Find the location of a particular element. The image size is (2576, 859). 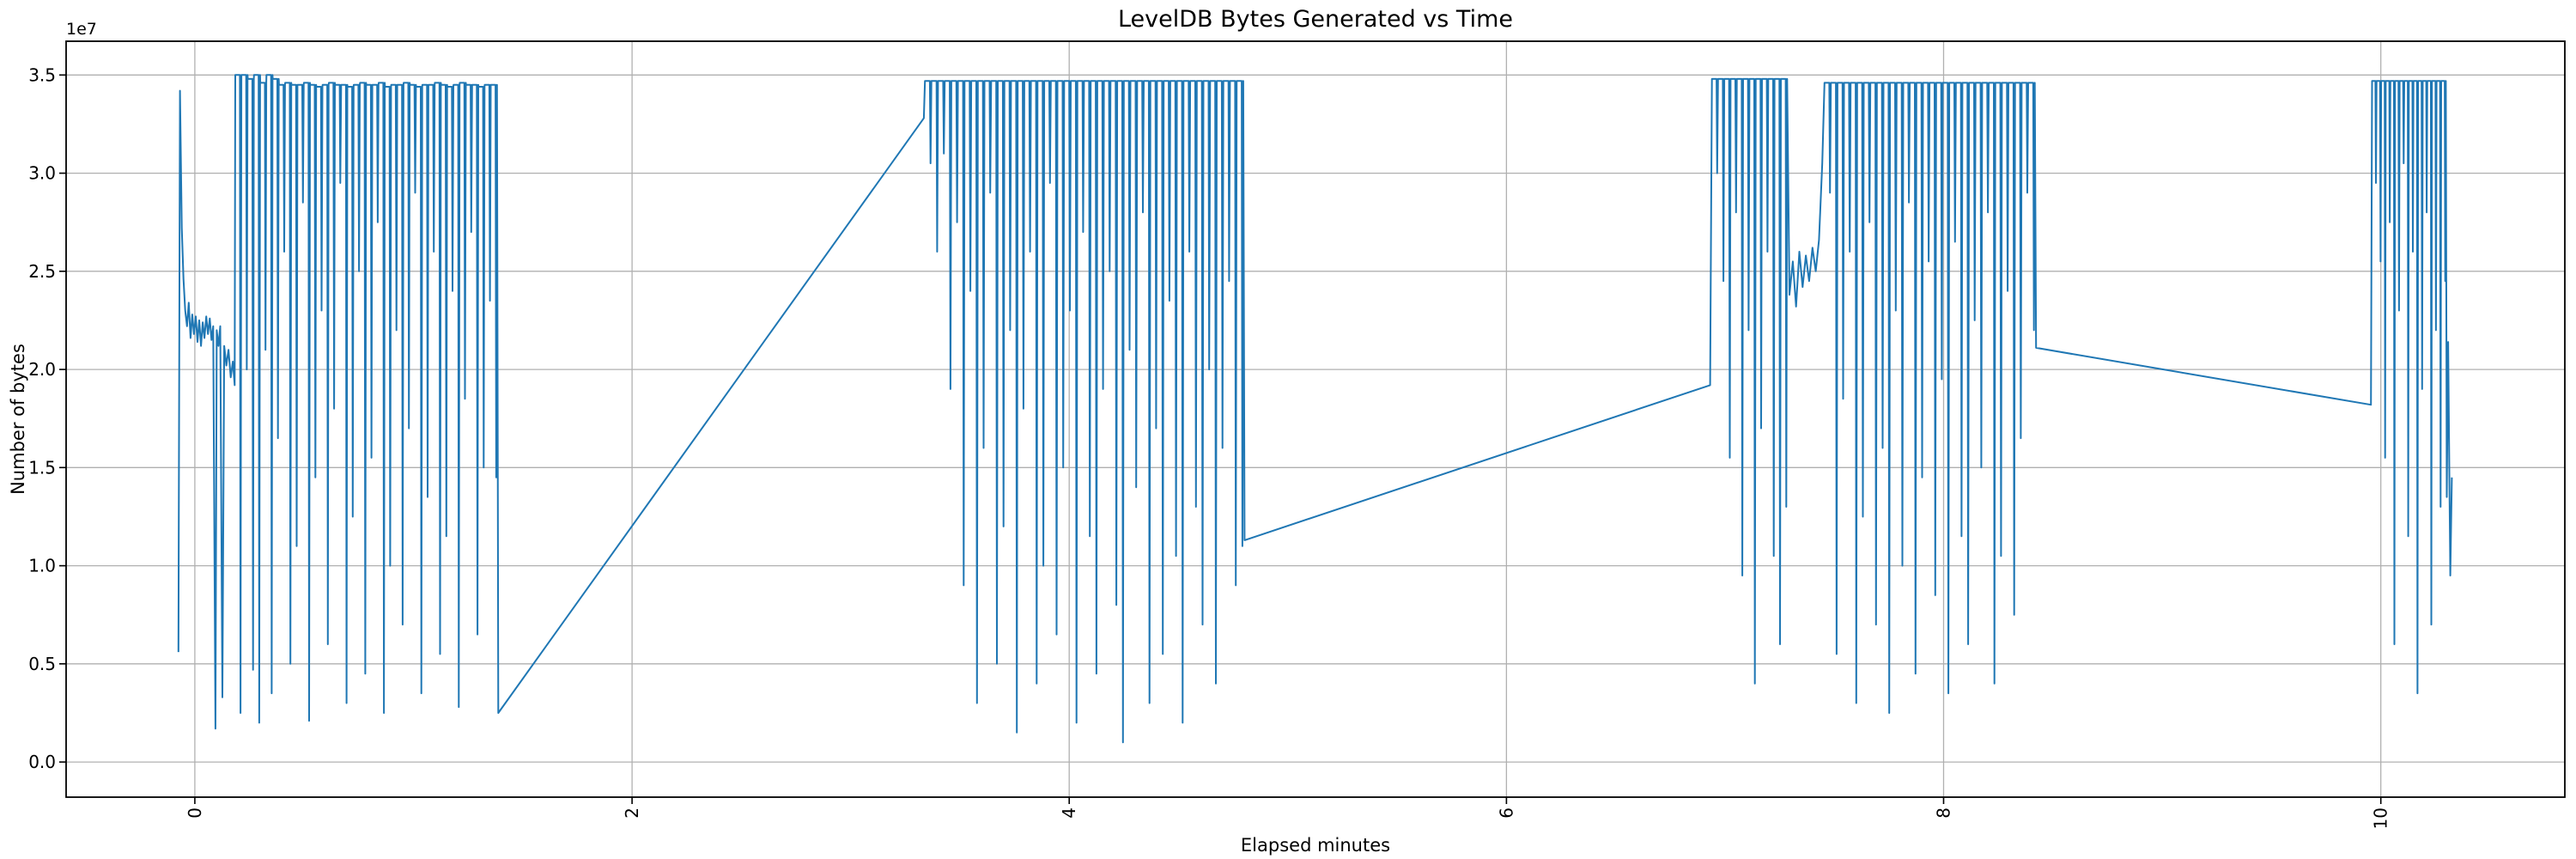

y-tick-label: 2.0 is located at coordinates (42, 370).